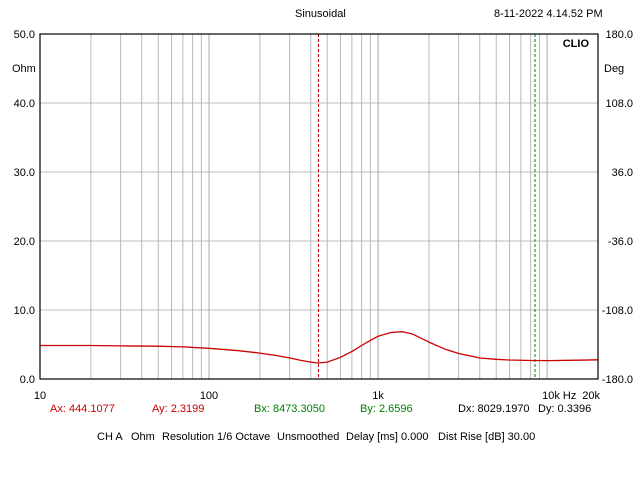 This screenshot has height=480, width=640. Describe the element at coordinates (24, 311) in the screenshot. I see `left-tick-label: 10.0` at that location.